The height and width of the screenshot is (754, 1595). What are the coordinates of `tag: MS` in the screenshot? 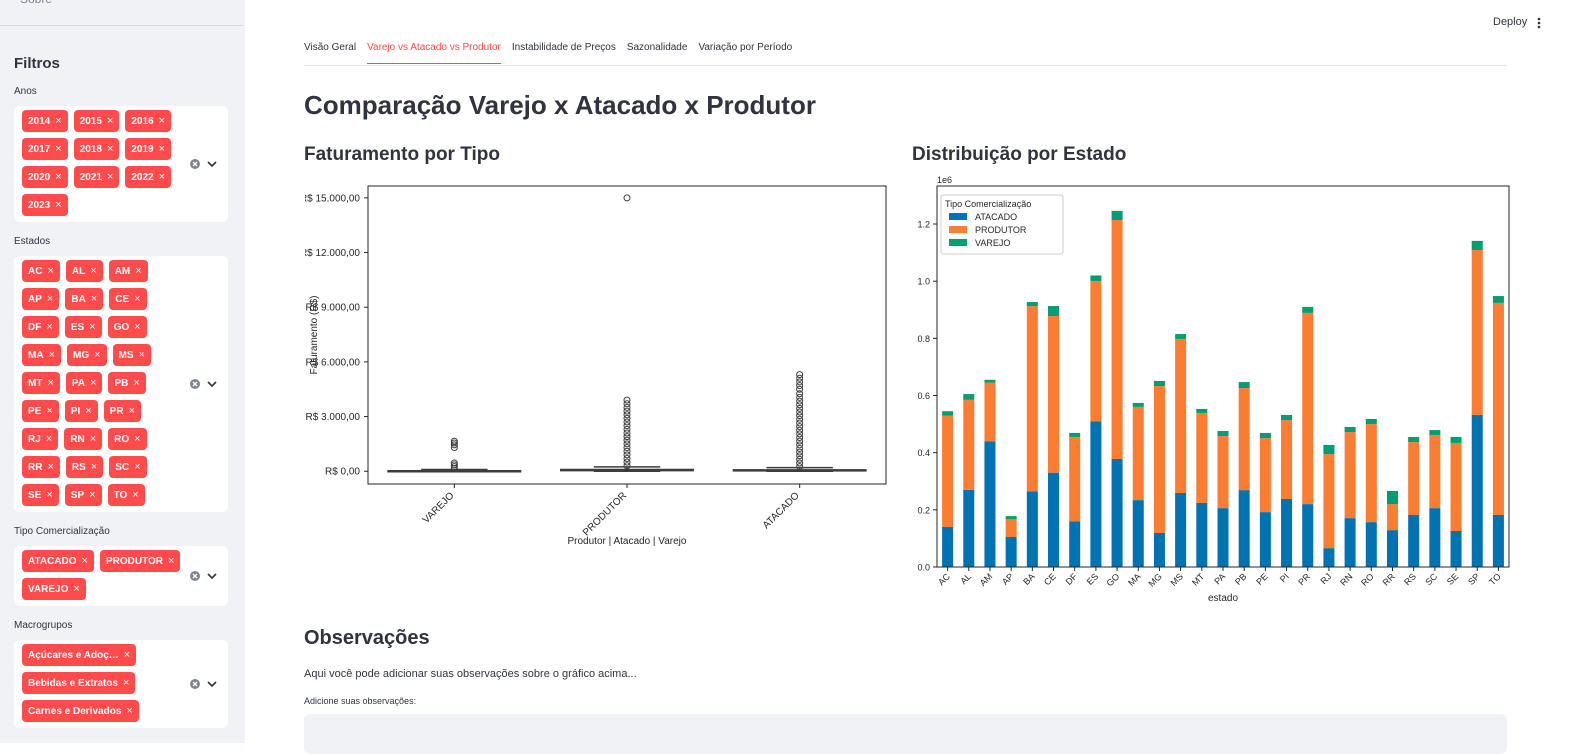 It's located at (131, 355).